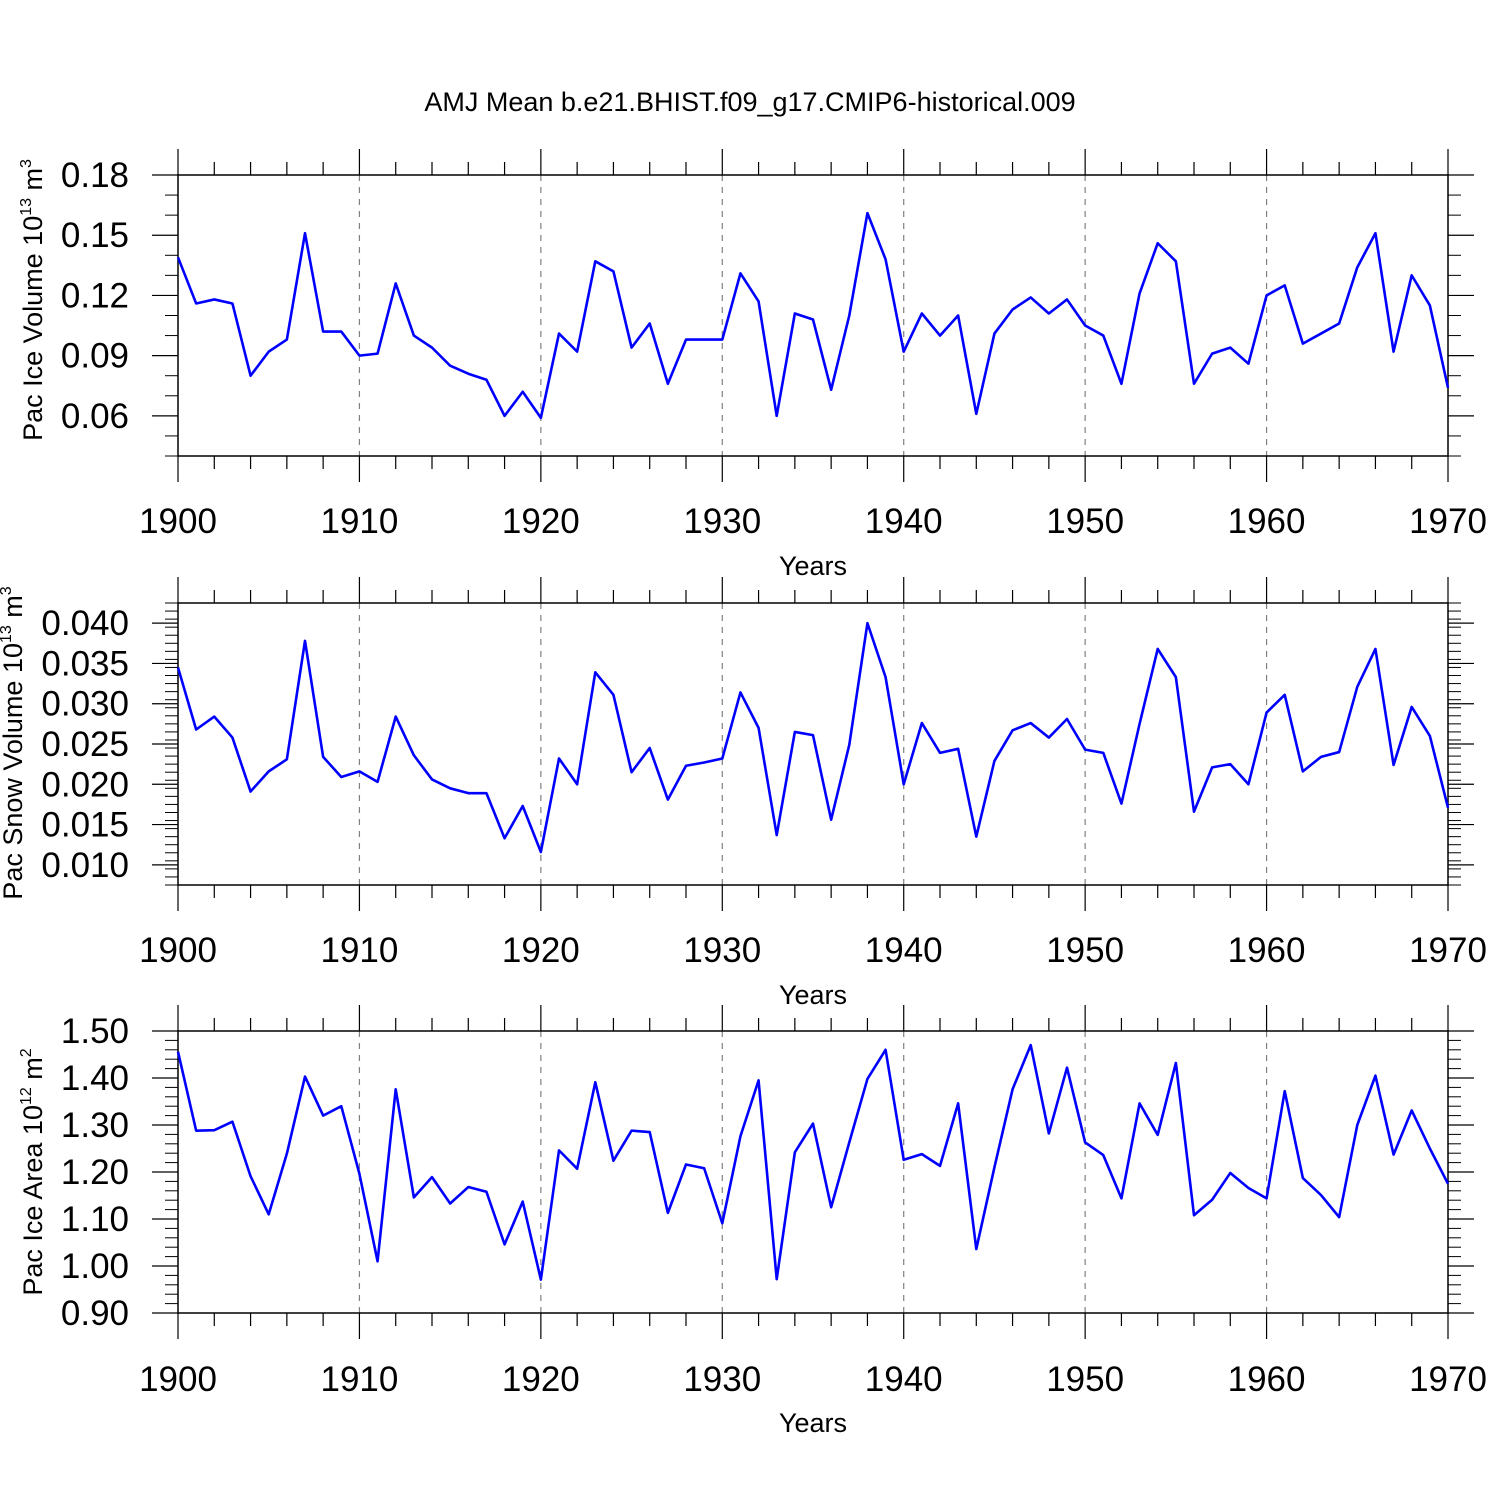 Image resolution: width=1500 pixels, height=1500 pixels. Describe the element at coordinates (33, 328) in the screenshot. I see `y-axis-title-text: Pac Ice Volume 10` at that location.